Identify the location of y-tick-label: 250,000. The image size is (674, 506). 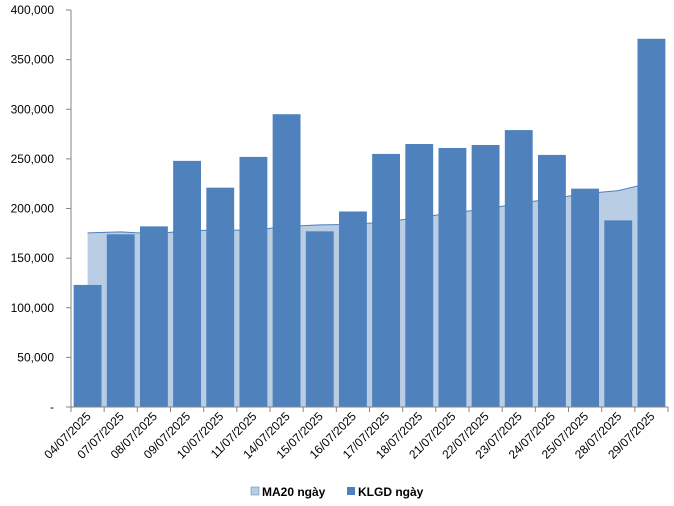
(33, 159).